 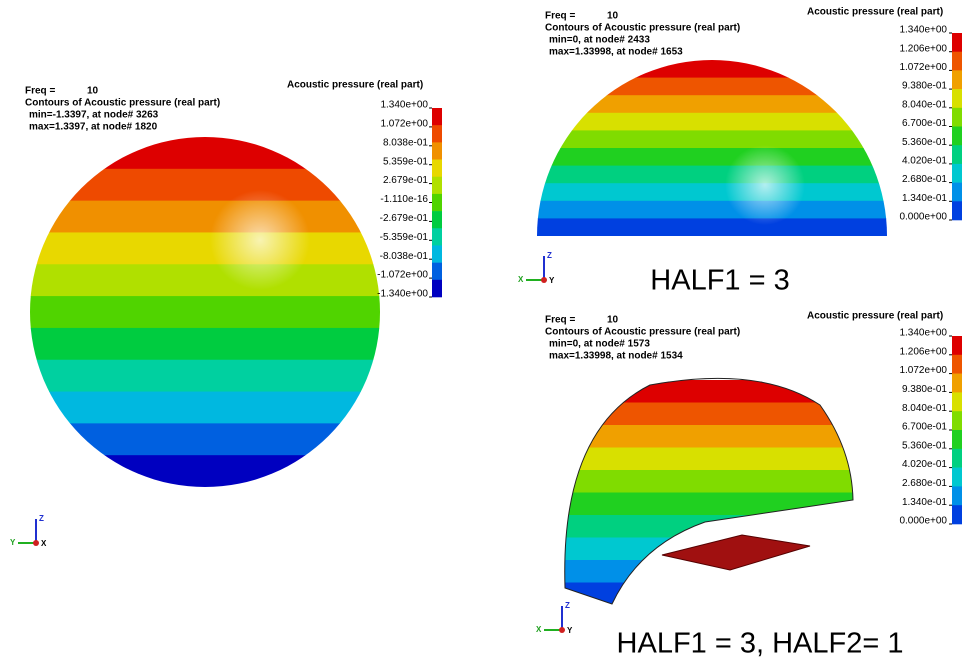 What do you see at coordinates (41, 518) in the screenshot?
I see `triad-label: Z` at bounding box center [41, 518].